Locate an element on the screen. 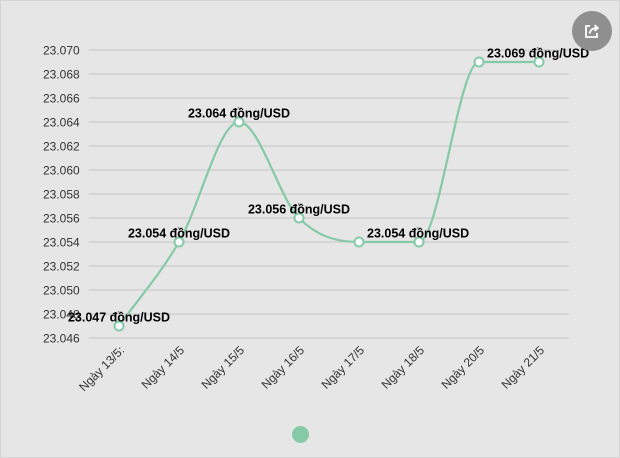 This screenshot has width=620, height=458. x-tick-label: Ngày 21/5 is located at coordinates (523, 367).